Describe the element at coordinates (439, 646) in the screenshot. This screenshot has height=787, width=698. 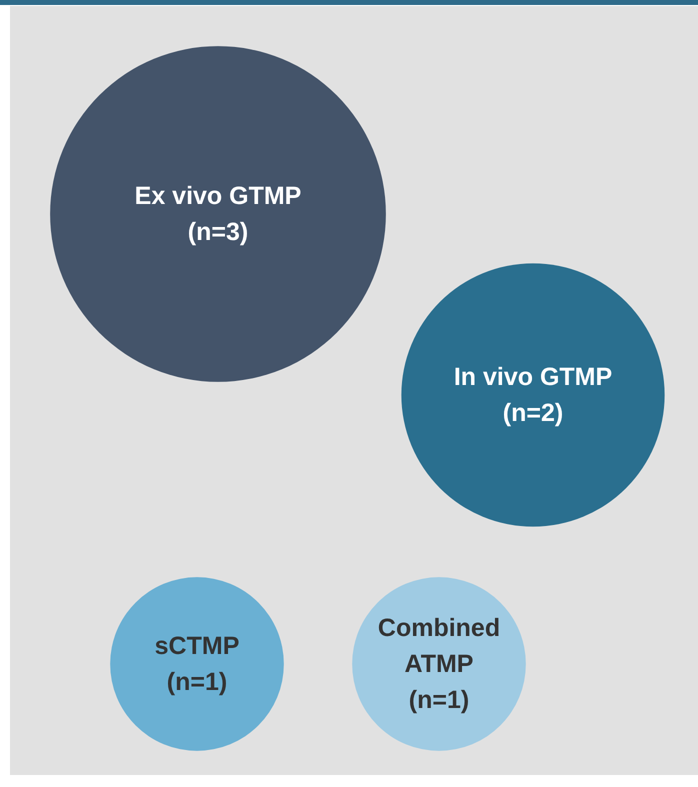
I see `category-label: Combined ATMP` at that location.